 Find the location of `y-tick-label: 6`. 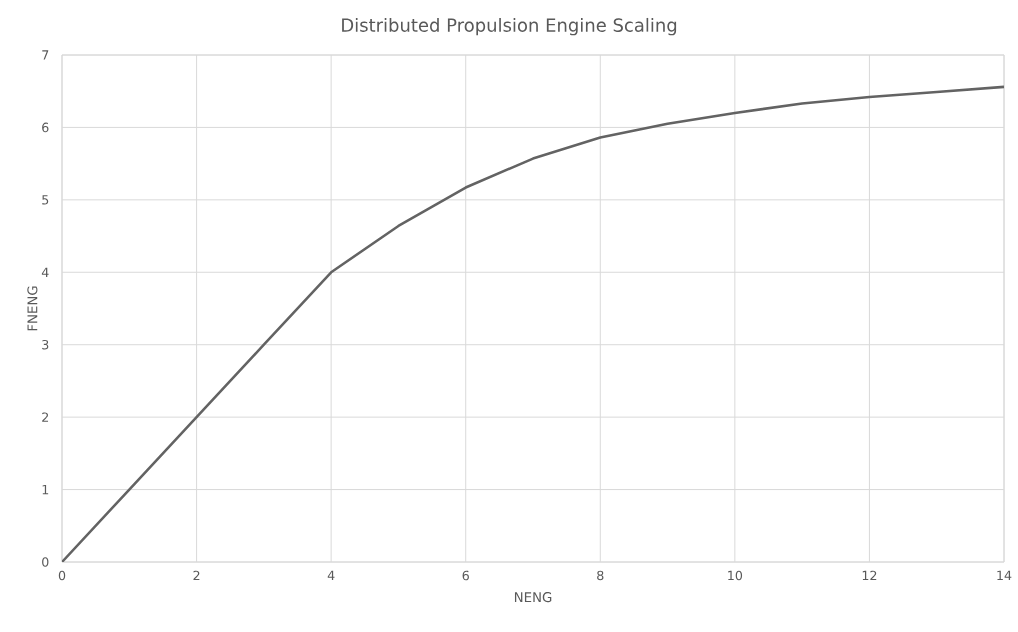

y-tick-label: 6 is located at coordinates (45, 127).